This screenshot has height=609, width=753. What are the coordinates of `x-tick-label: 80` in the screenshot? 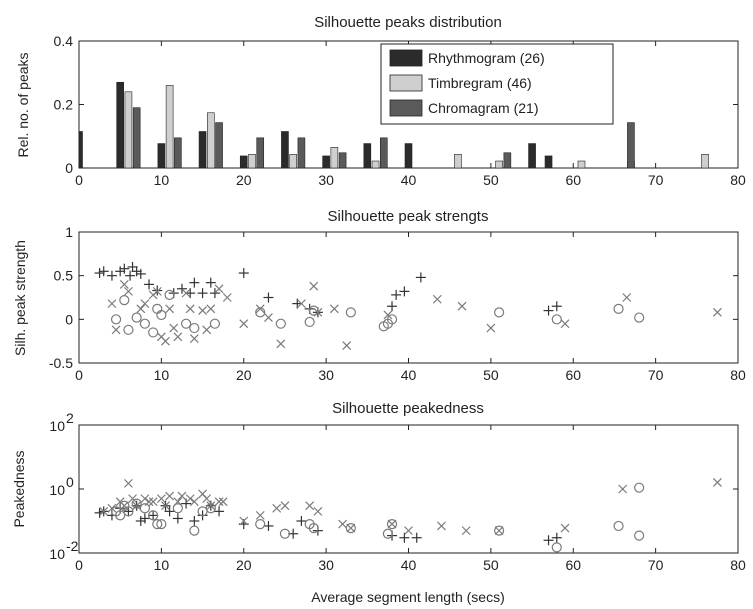 It's located at (738, 180).